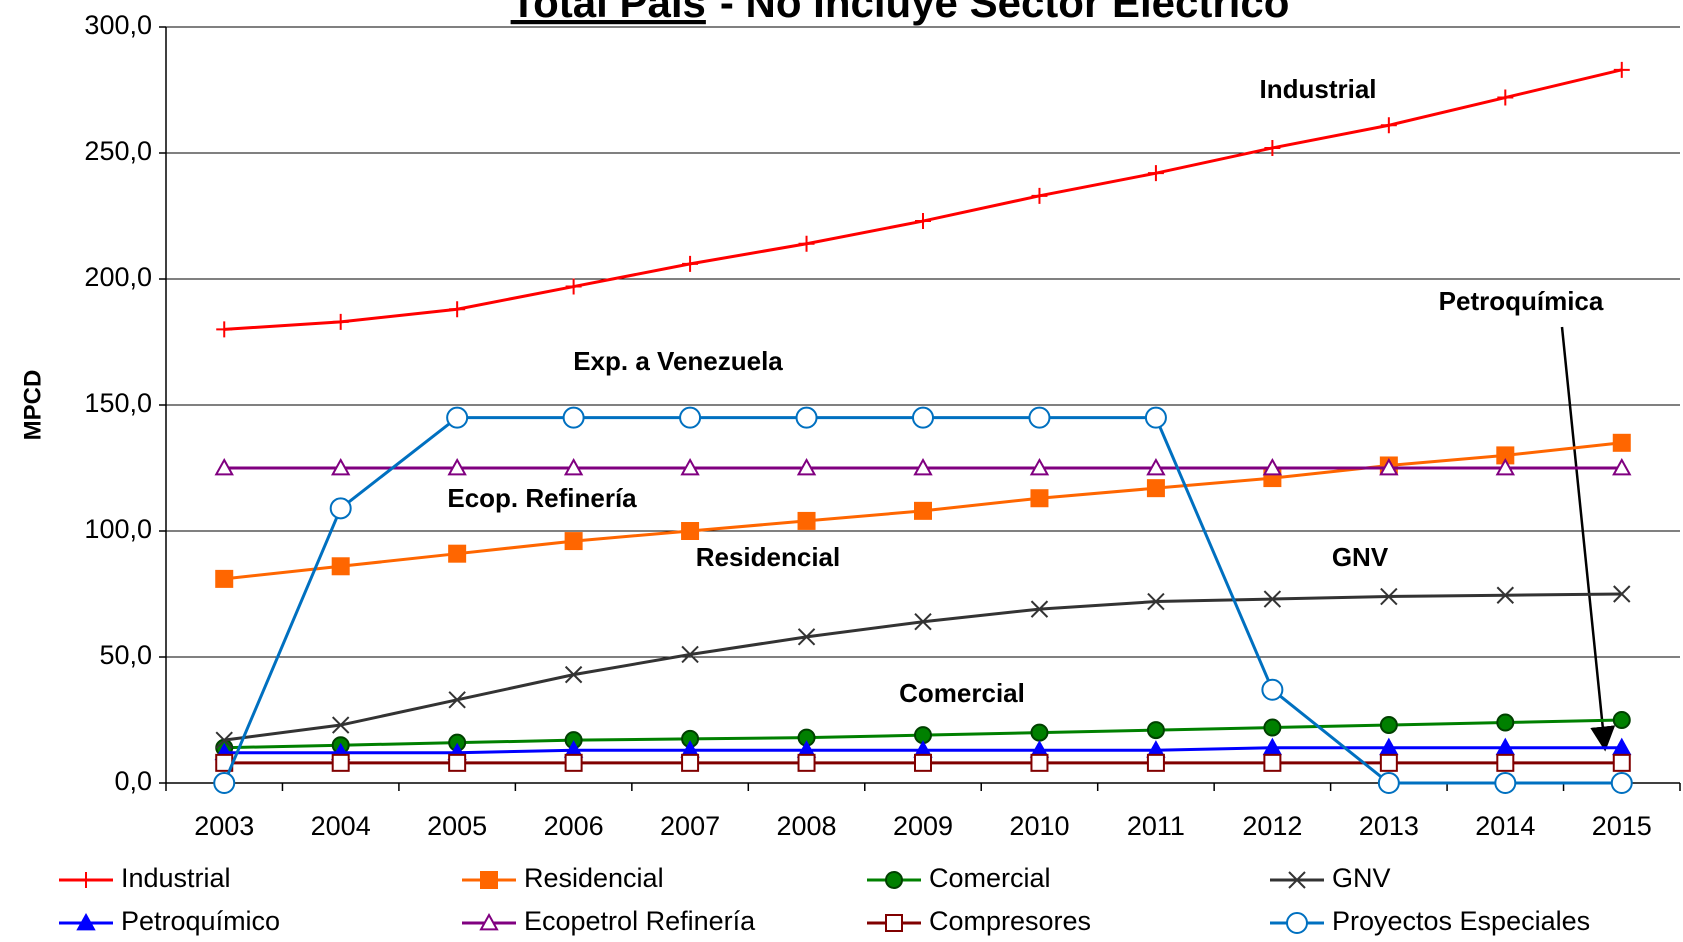 This screenshot has height=942, width=1683. Describe the element at coordinates (1622, 826) in the screenshot. I see `x-tick-label: 2015` at that location.